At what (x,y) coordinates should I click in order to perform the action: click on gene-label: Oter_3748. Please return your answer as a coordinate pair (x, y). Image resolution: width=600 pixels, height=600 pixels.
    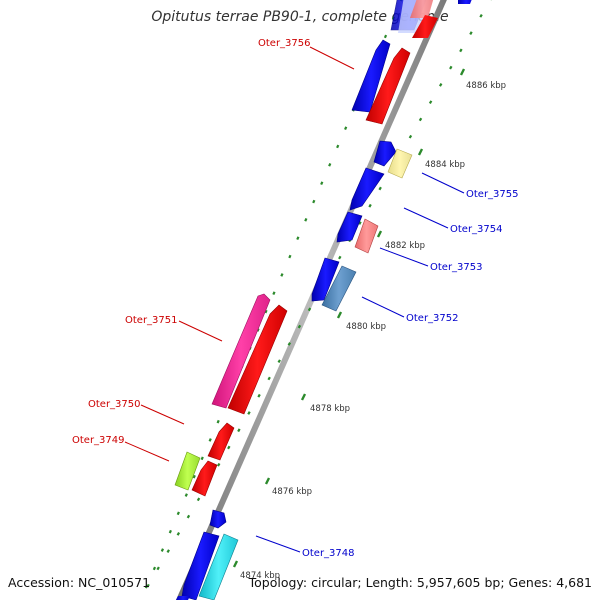
    Looking at the image, I should click on (328, 553).